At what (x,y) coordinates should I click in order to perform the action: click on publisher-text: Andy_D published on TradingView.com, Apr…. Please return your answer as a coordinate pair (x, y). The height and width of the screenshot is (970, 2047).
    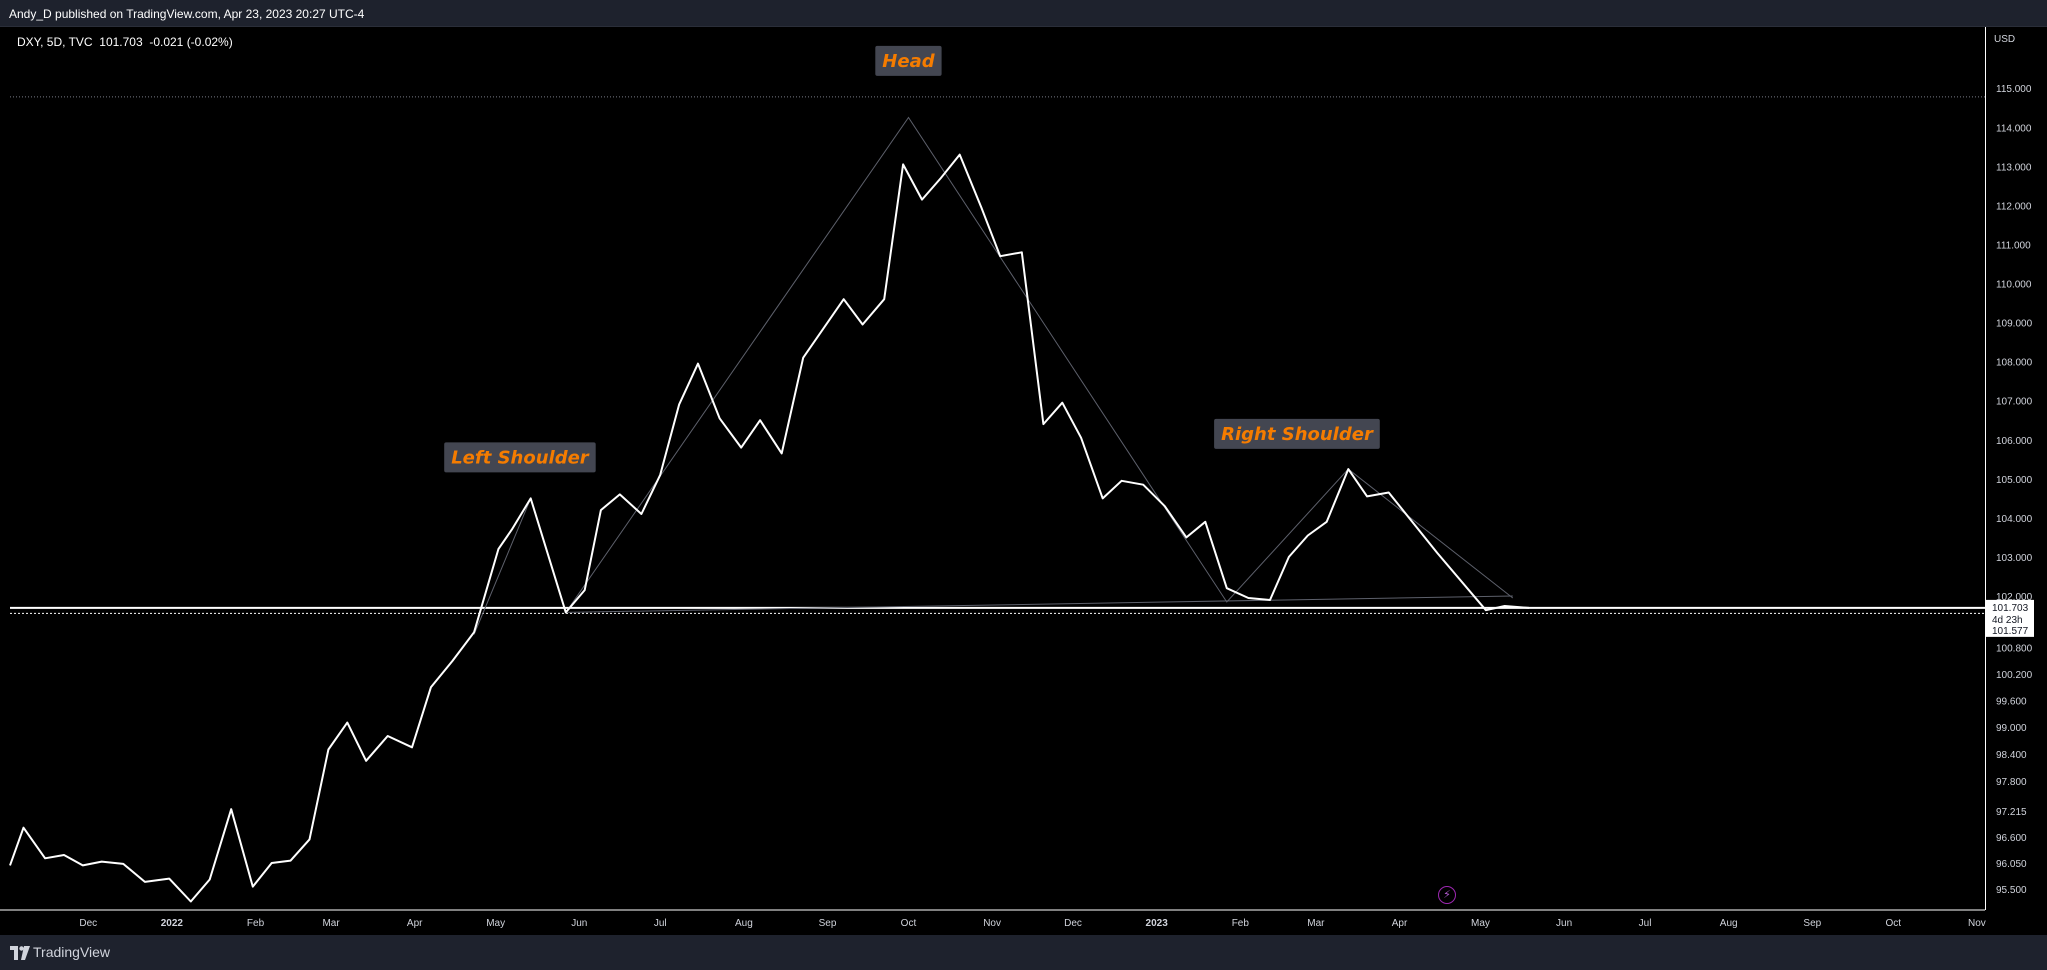
    Looking at the image, I should click on (187, 14).